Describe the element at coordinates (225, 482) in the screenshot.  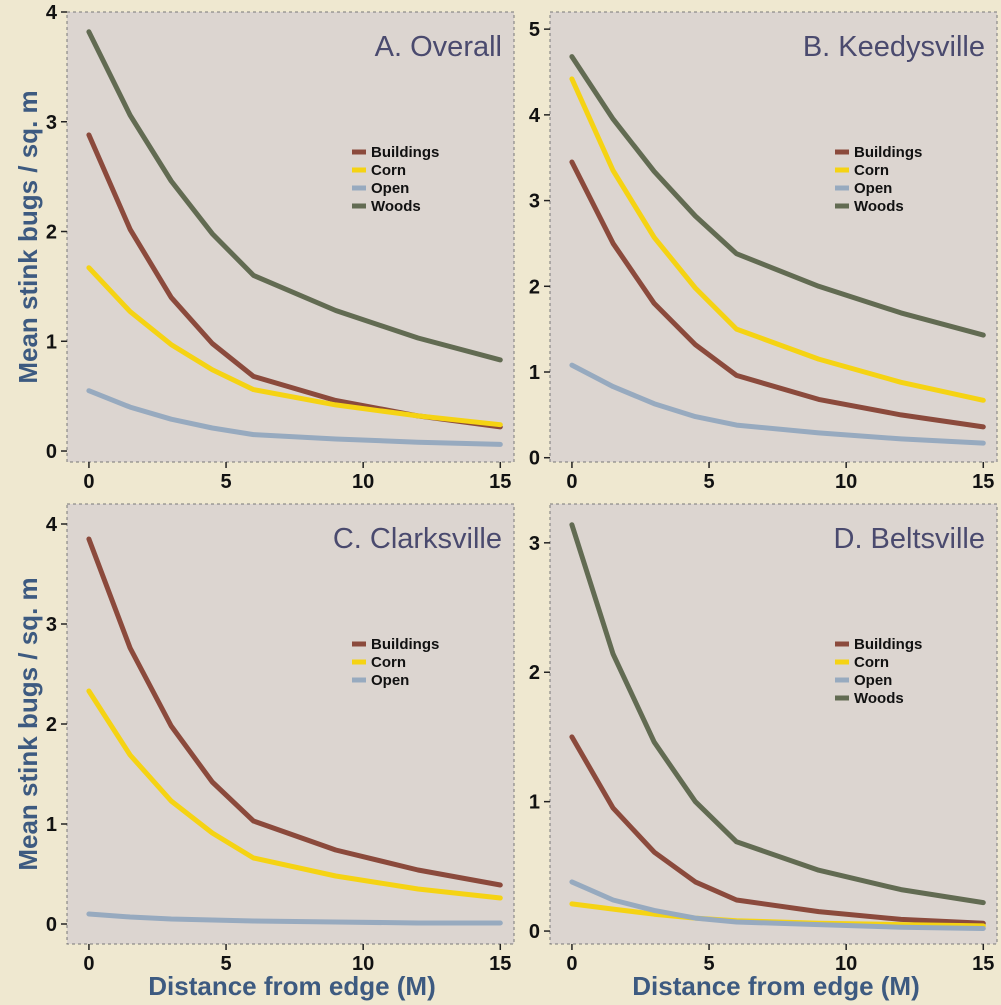
I see `panel-a-x-tick-label: 5` at that location.